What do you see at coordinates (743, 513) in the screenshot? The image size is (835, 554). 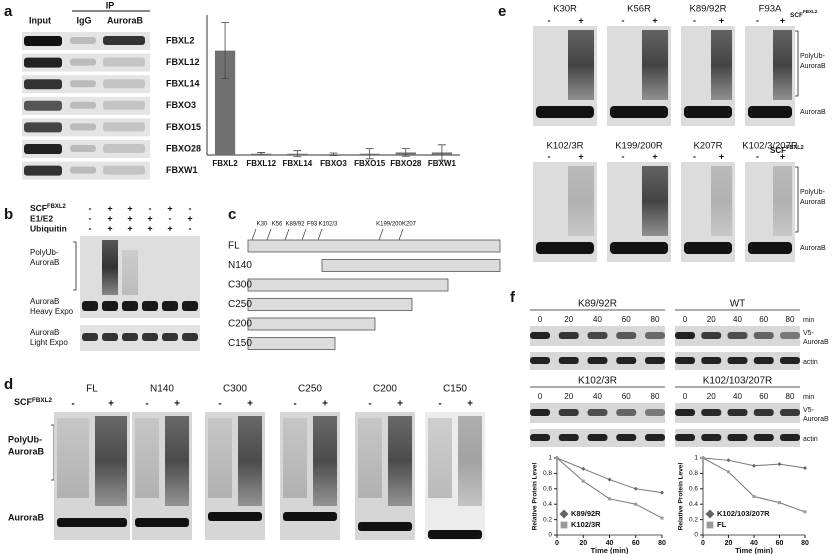 I see `legend-label: K102/103/207R` at bounding box center [743, 513].